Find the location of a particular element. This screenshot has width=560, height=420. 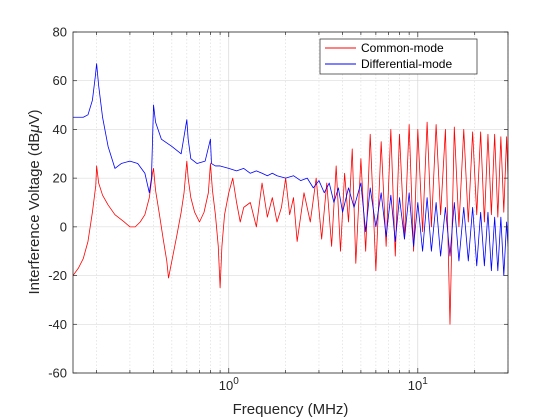

y-tick-label: -20 is located at coordinates (57, 275).